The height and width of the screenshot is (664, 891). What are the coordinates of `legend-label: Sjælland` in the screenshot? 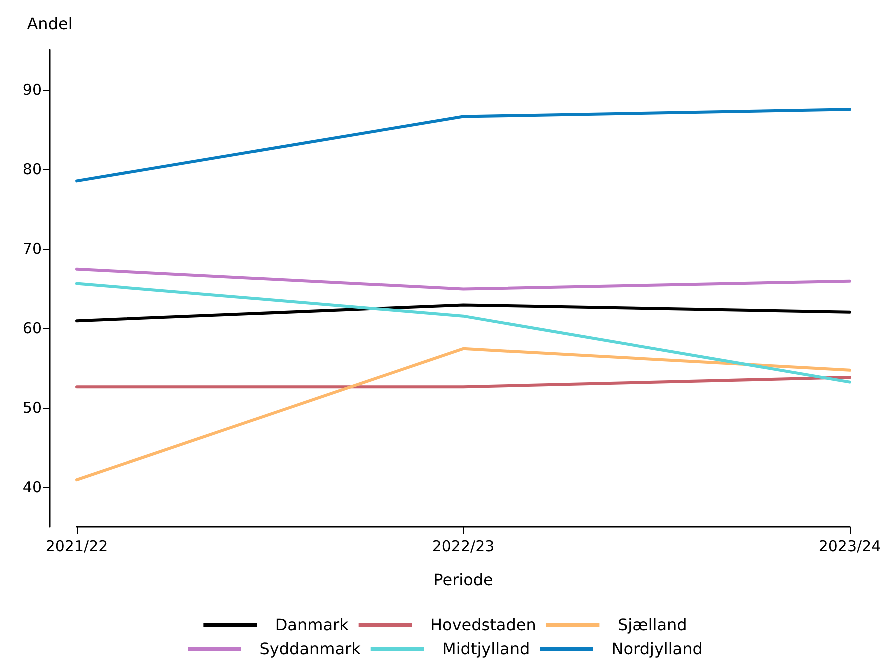 It's located at (653, 625).